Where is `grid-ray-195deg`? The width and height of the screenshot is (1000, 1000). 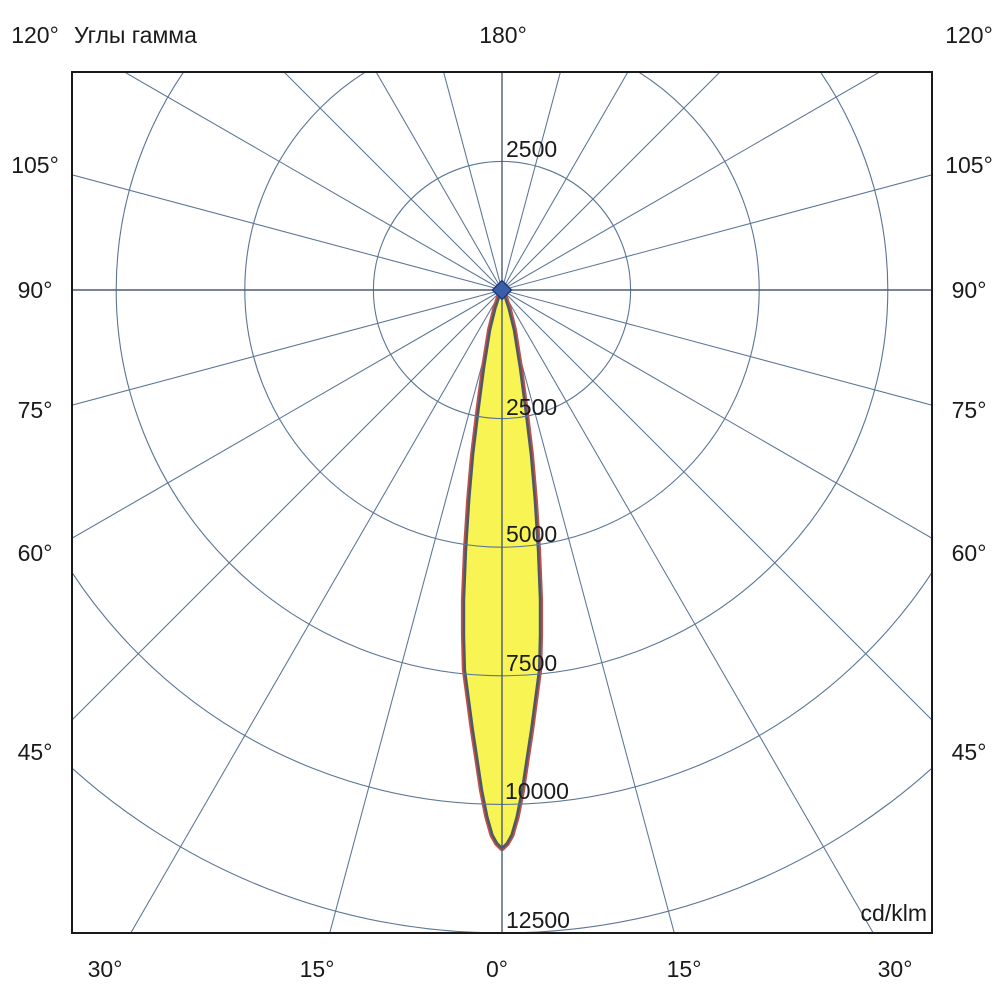
grid-ray-195deg is located at coordinates (473, 181).